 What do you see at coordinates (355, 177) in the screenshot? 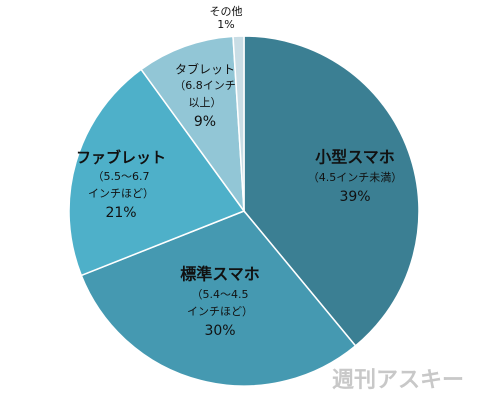
I see `slice-note: （4.5インチ未満）` at bounding box center [355, 177].